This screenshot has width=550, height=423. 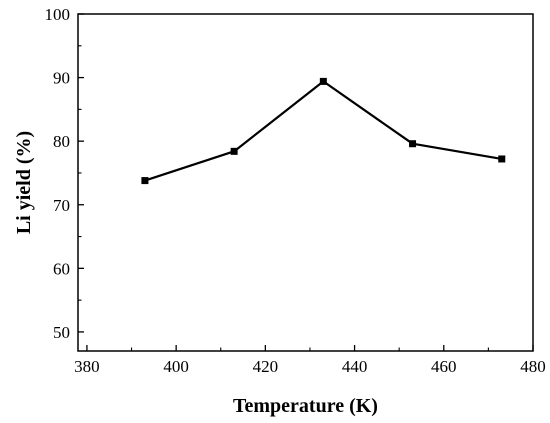 What do you see at coordinates (176, 366) in the screenshot?
I see `x-tick-label: 400` at bounding box center [176, 366].